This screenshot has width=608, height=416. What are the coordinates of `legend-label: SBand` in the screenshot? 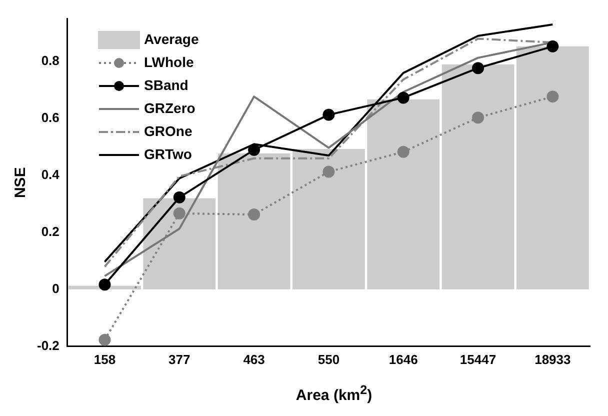 It's located at (166, 85).